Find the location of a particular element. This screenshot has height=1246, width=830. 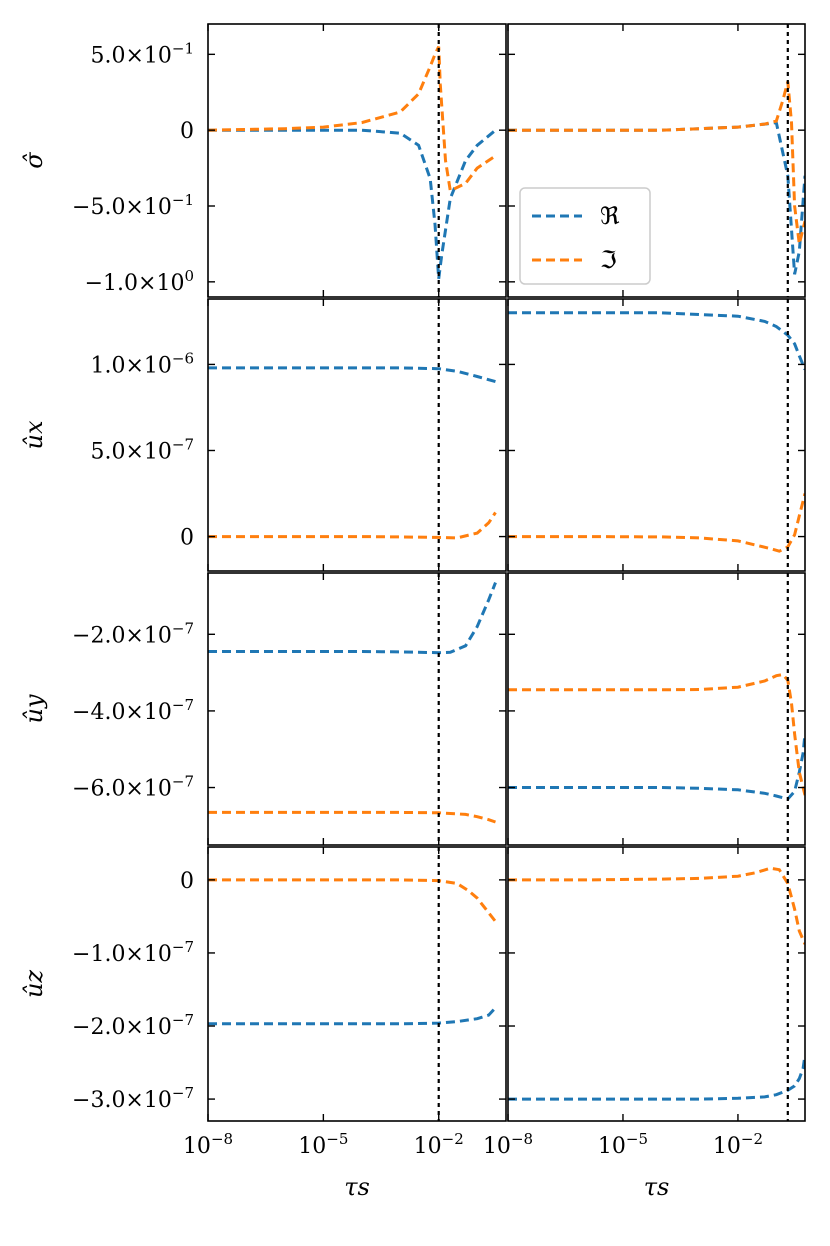

panel-r2-c1 is located at coordinates (656, 709).